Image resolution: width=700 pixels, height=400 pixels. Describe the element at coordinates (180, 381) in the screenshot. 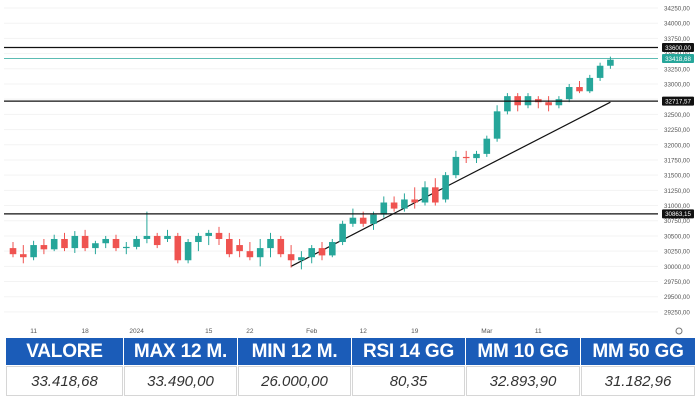

I see `stat-value: 33.490,00` at that location.